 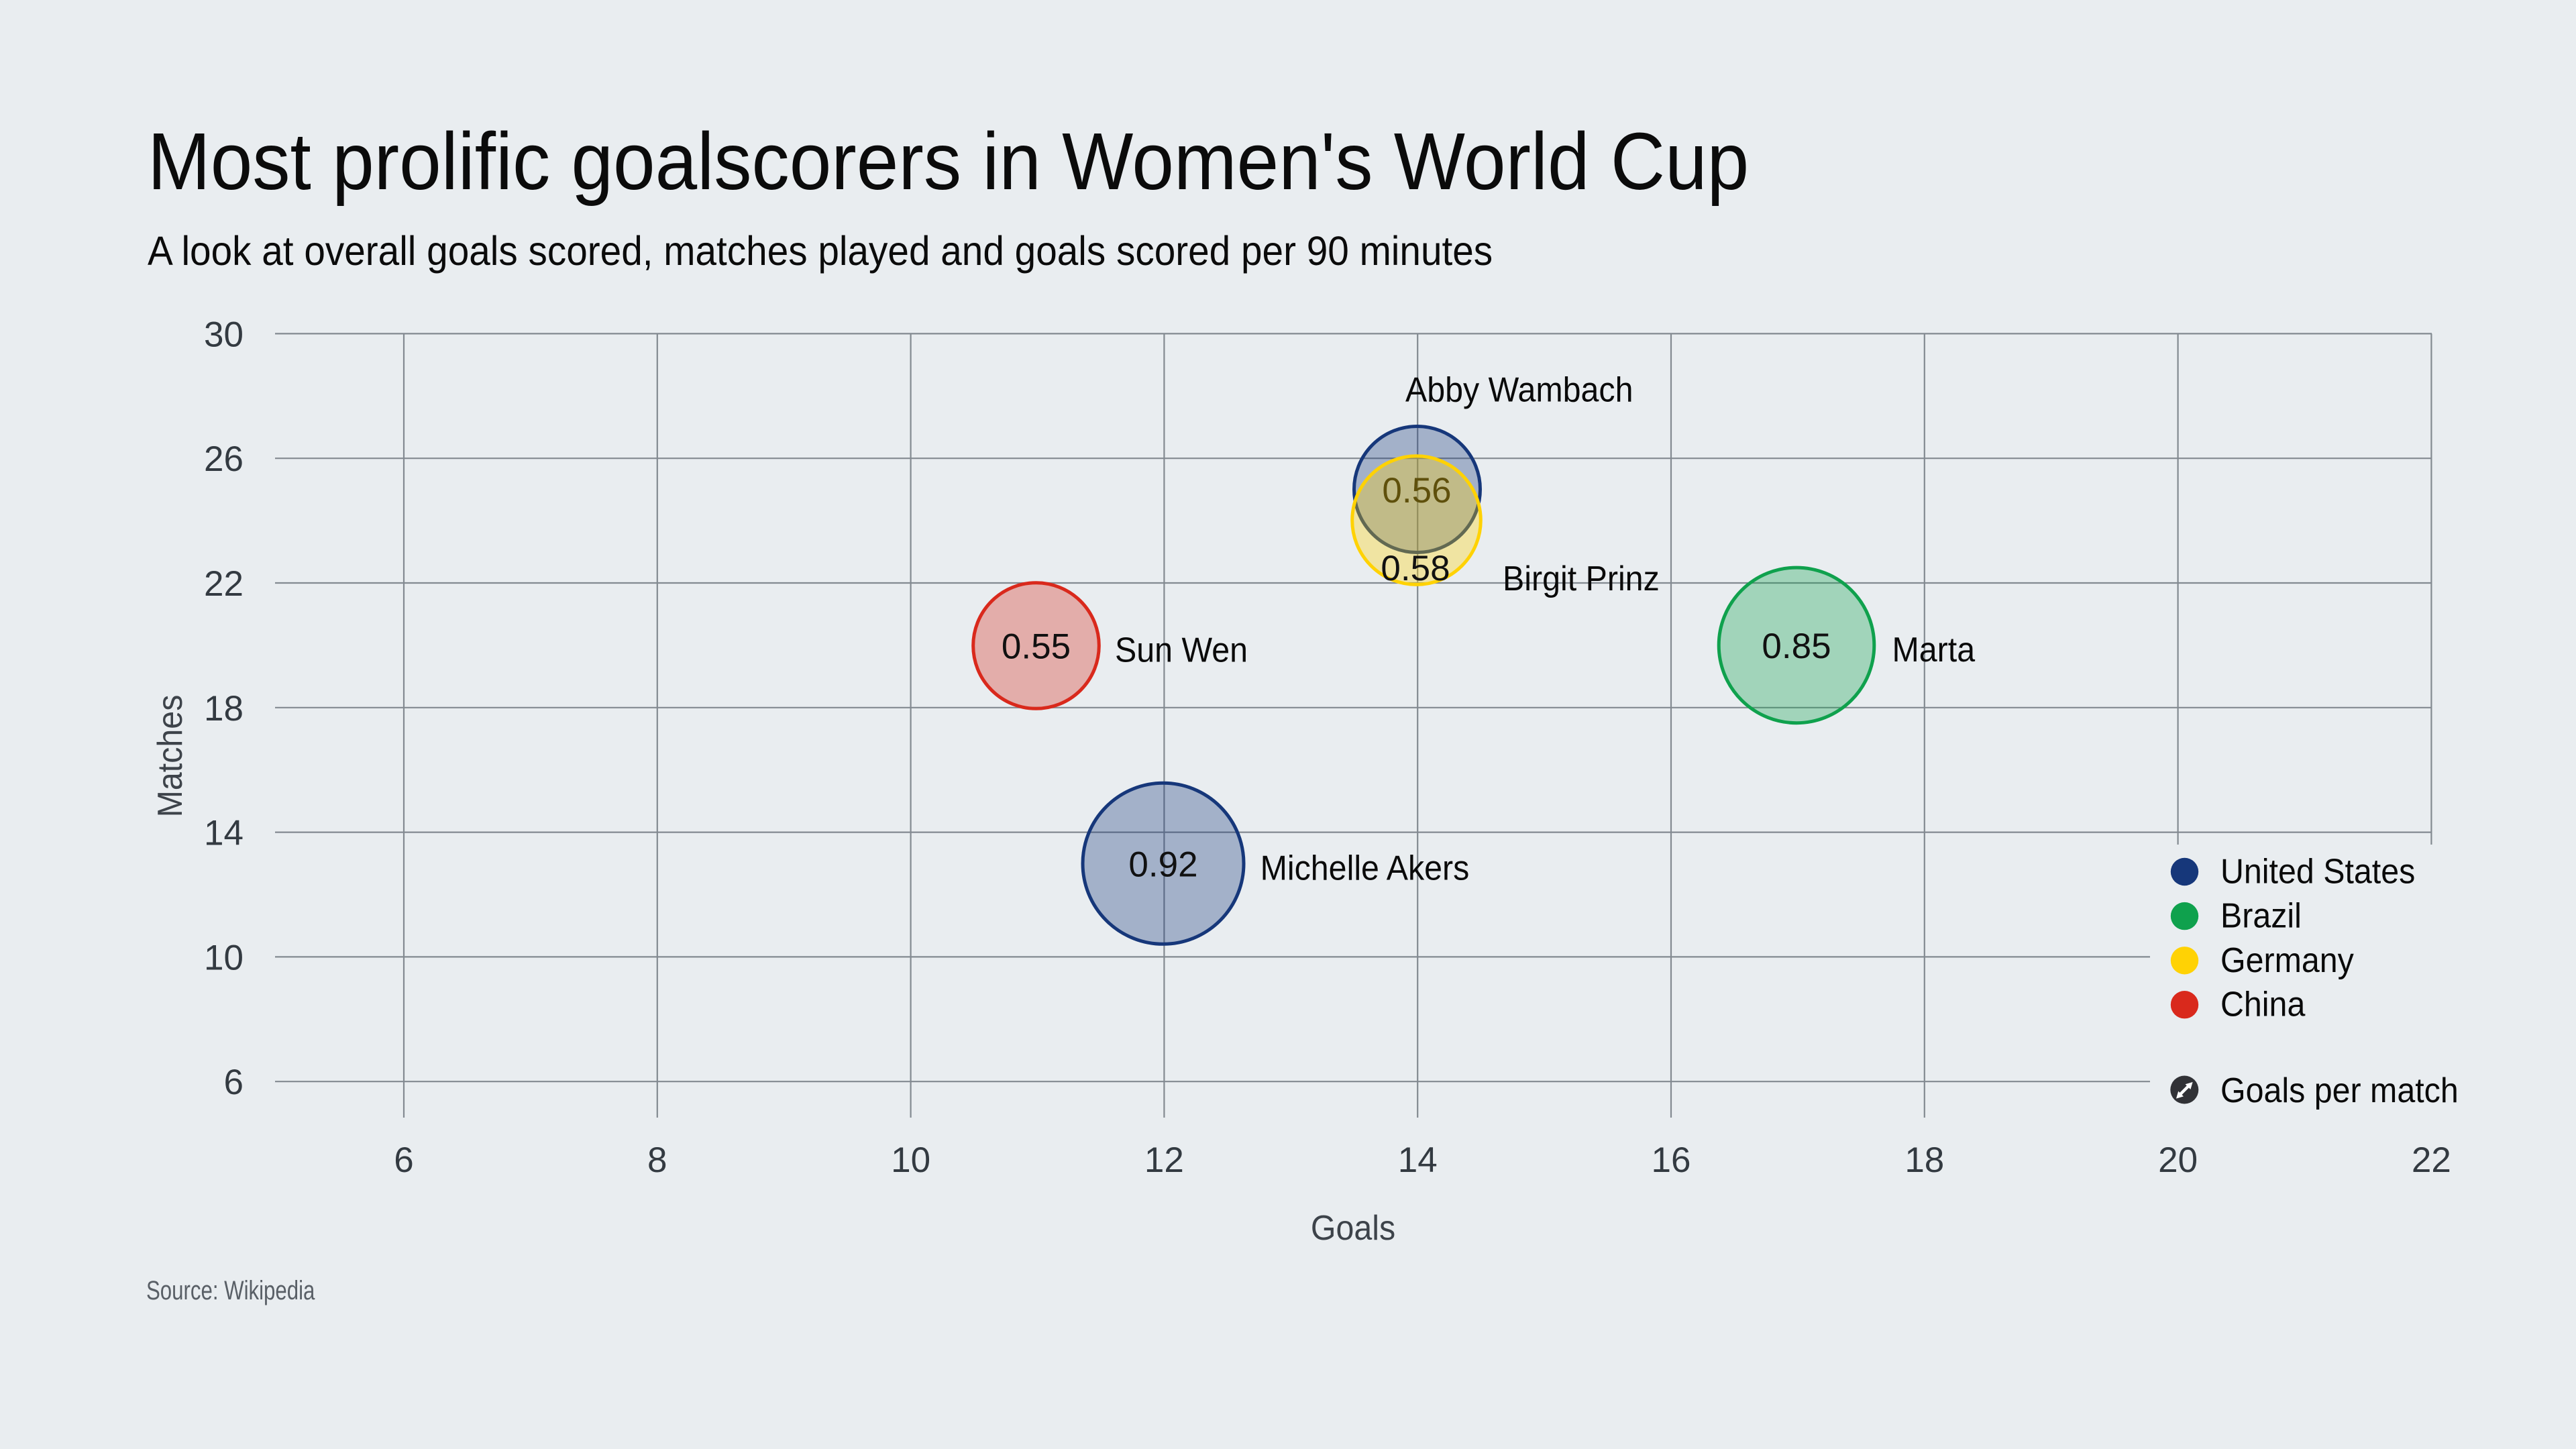 What do you see at coordinates (1036, 646) in the screenshot?
I see `svg-text: 0.55` at bounding box center [1036, 646].